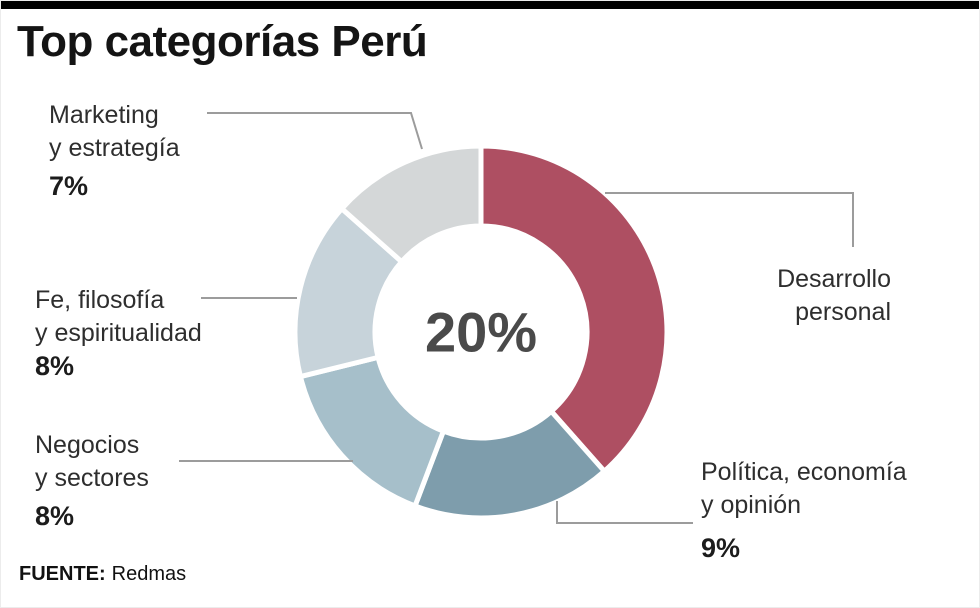 Image resolution: width=980 pixels, height=608 pixels. I want to click on label-marketing: Marketing y estrategía, so click(114, 131).